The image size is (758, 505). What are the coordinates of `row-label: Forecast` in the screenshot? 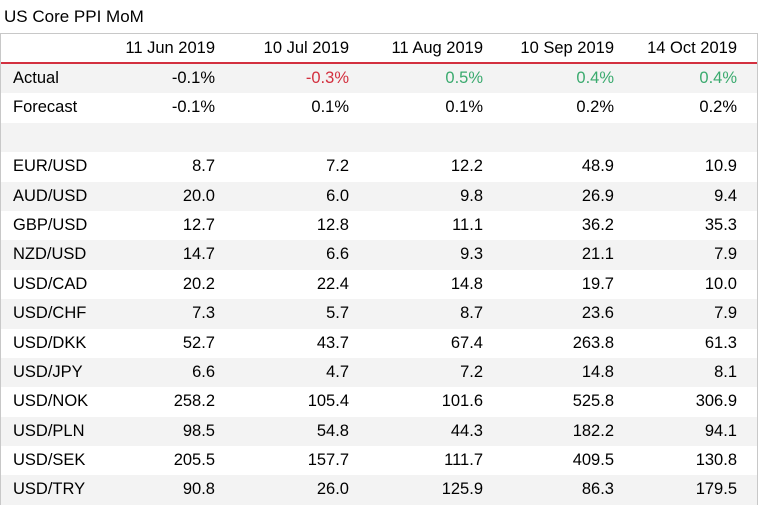 It's located at (45, 107).